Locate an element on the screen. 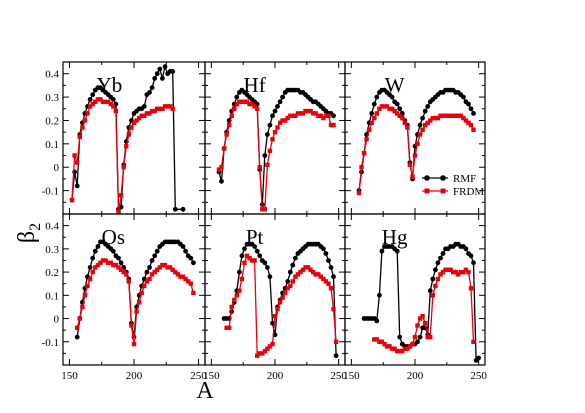 This screenshot has width=585, height=413. x-tick-label: 200 is located at coordinates (275, 376).